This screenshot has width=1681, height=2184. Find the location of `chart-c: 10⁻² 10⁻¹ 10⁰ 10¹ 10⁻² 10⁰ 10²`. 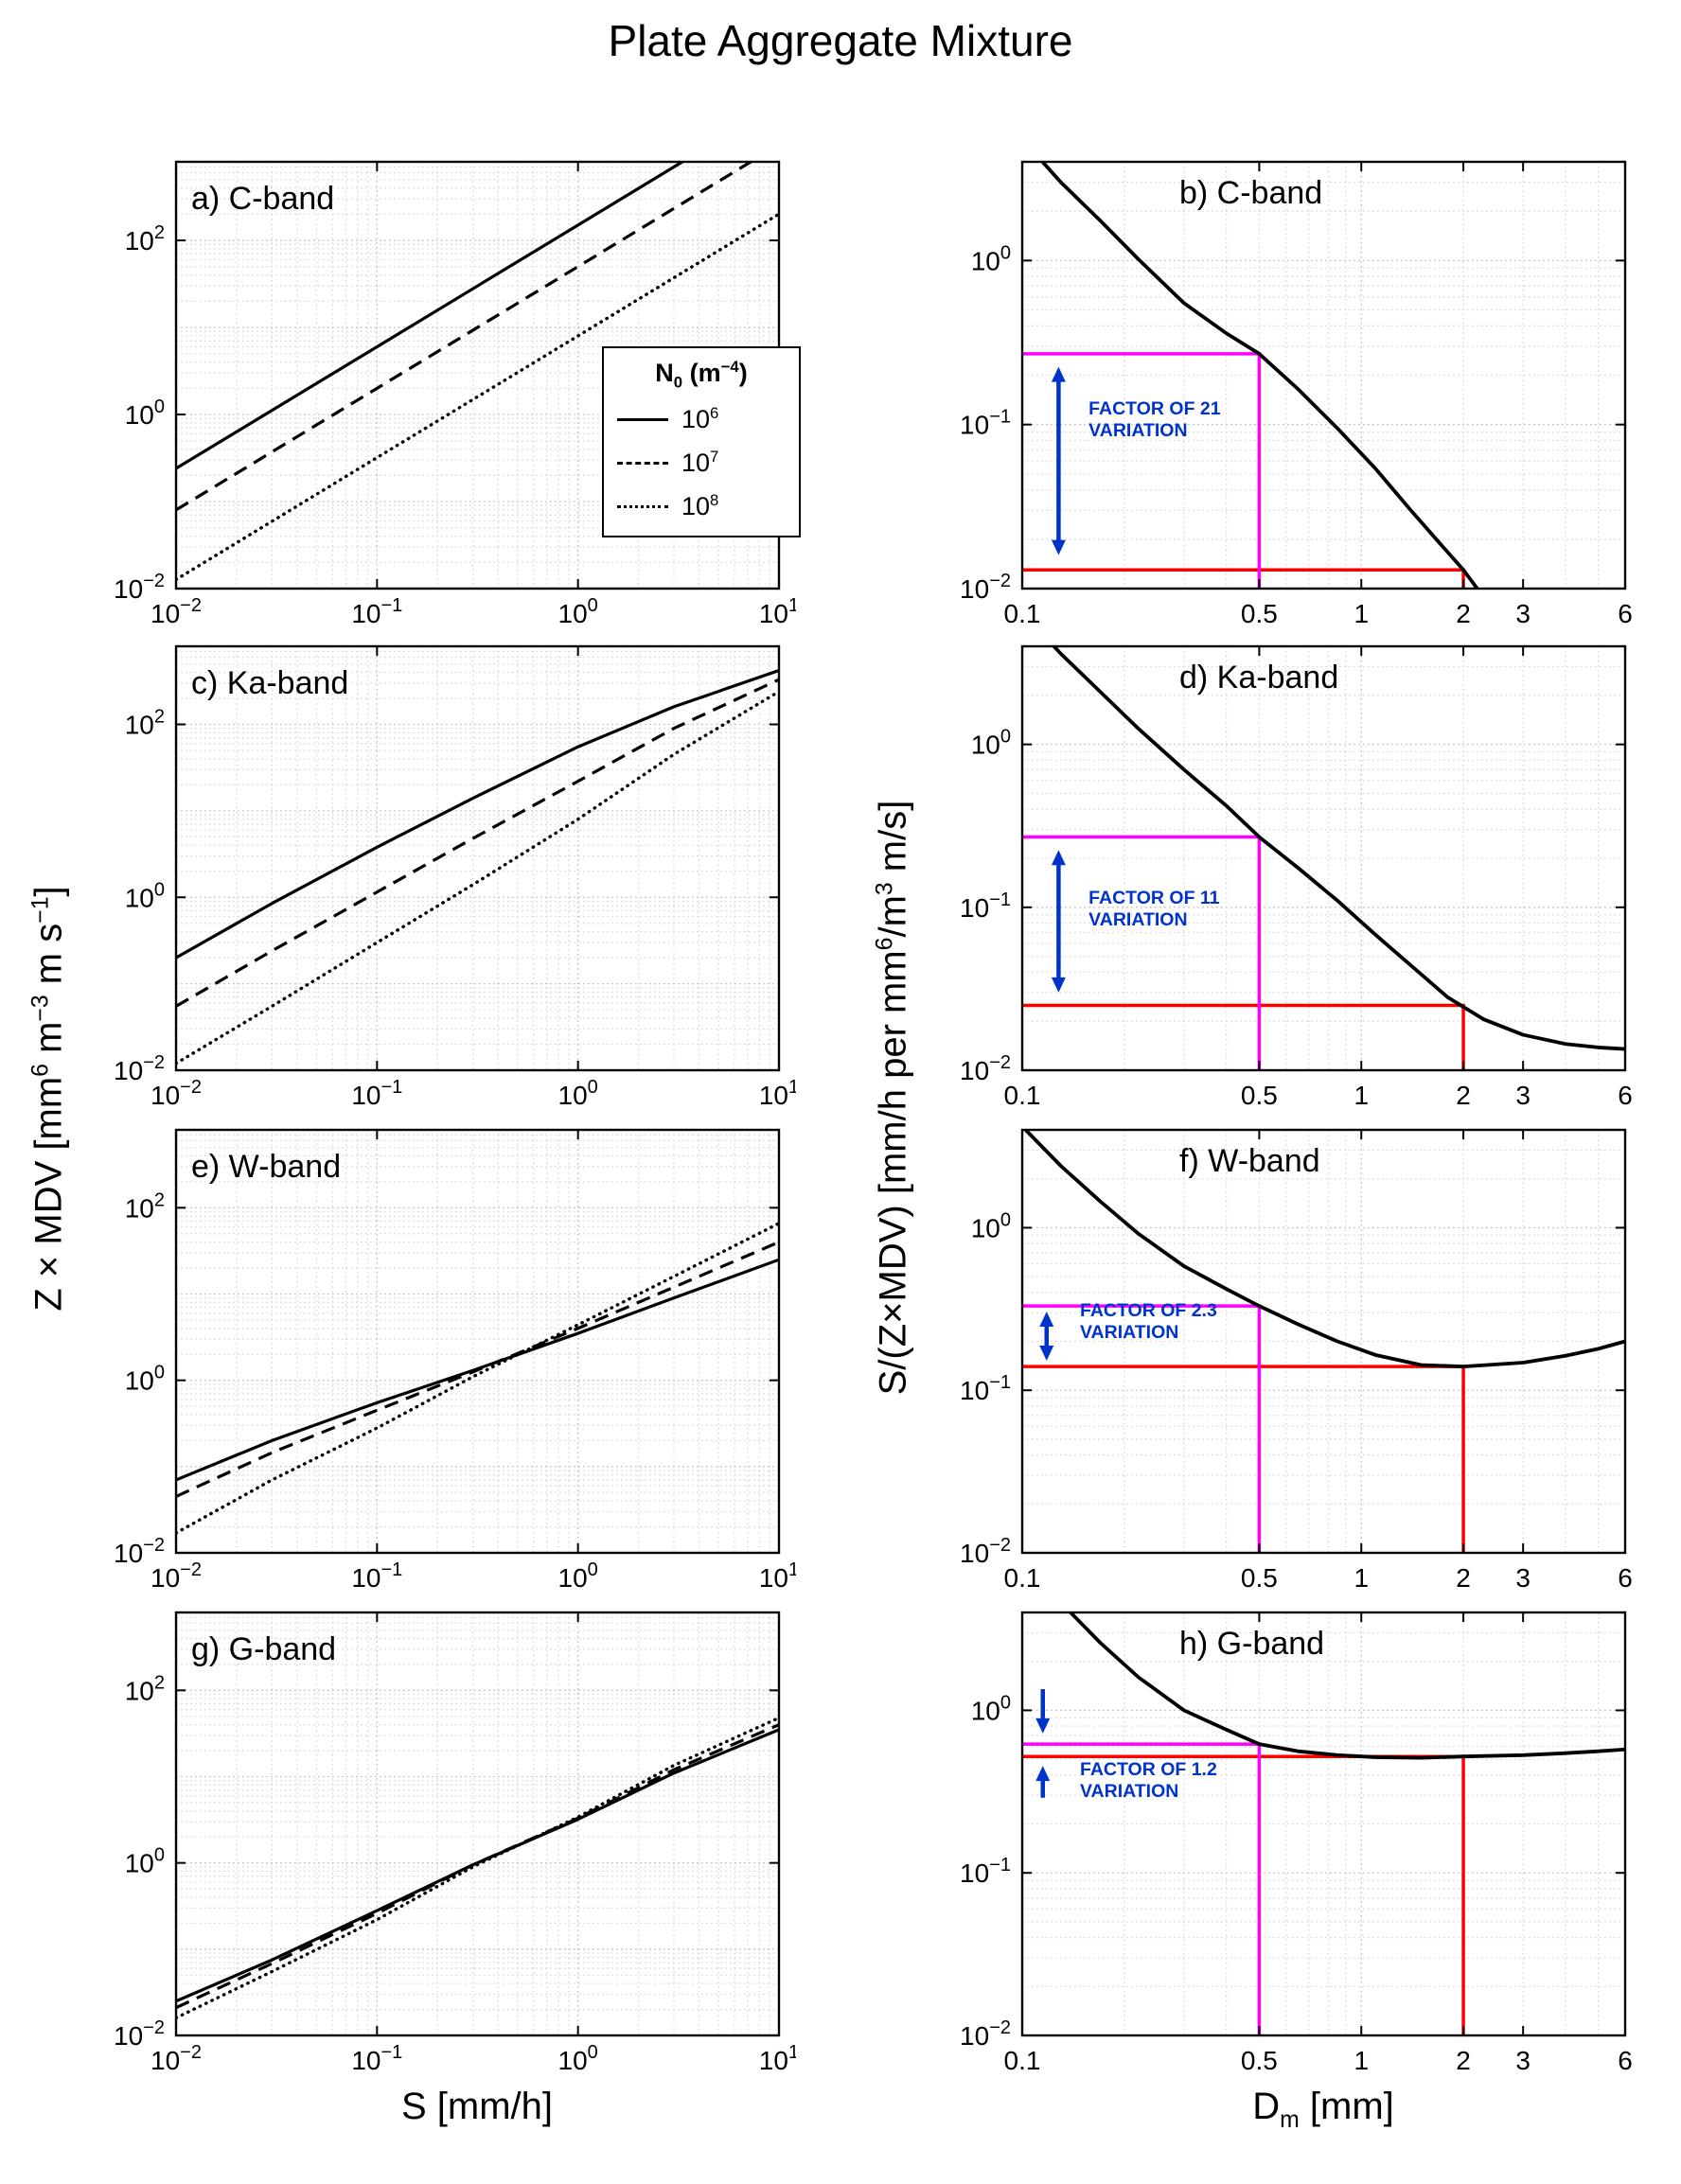

chart-c: 10⁻² 10⁻¹ 10⁰ 10¹ 10⁻² 10⁰ 10² is located at coordinates (456, 877).